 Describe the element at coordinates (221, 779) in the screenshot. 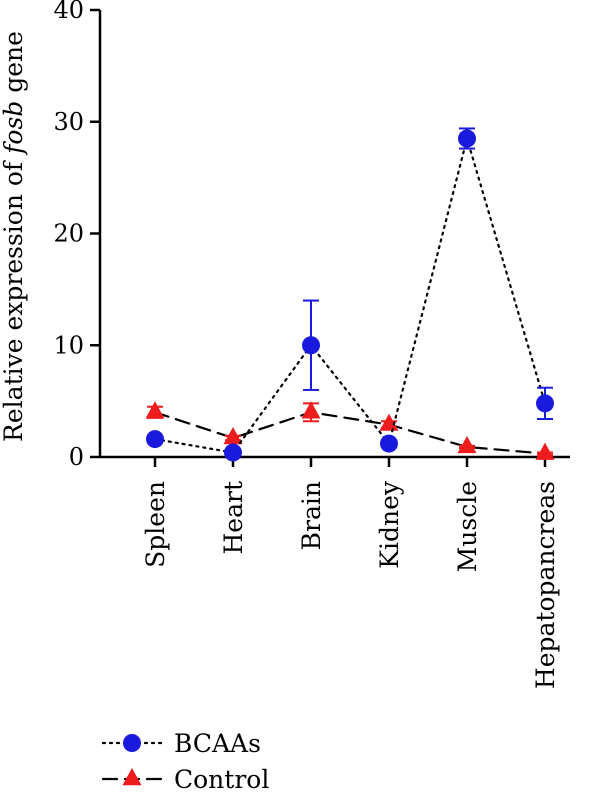

I see `legend-label-control: Control` at that location.